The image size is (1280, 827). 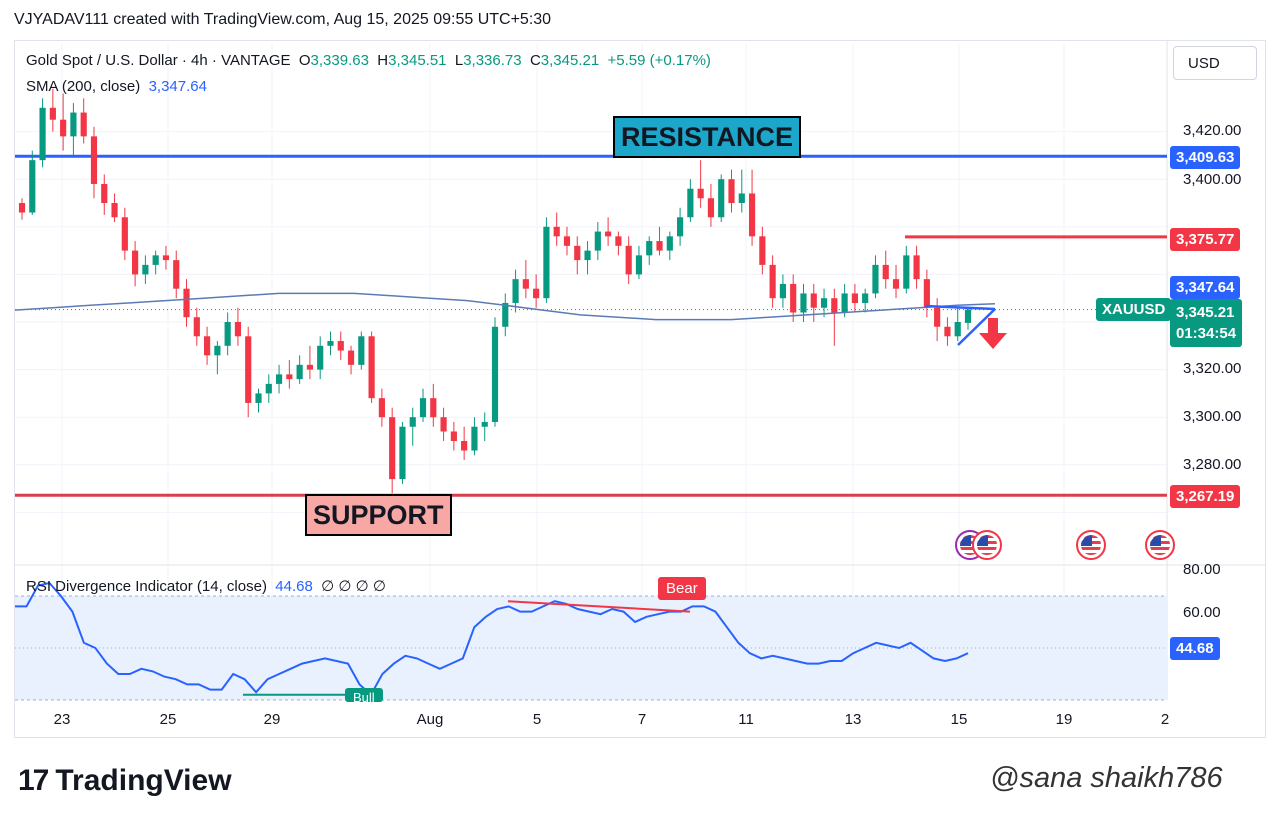 What do you see at coordinates (1165, 719) in the screenshot?
I see `time-tick: 2` at bounding box center [1165, 719].